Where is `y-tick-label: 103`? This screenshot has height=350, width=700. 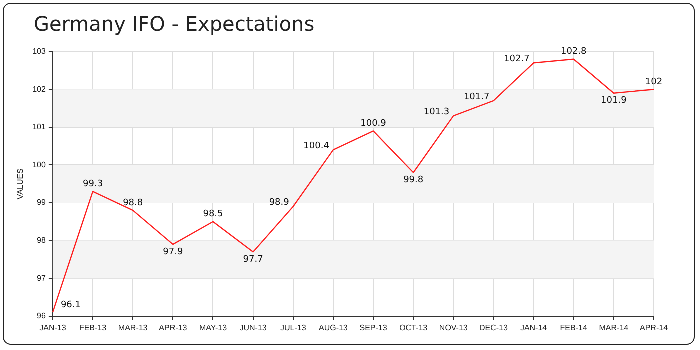 y-tick-label: 103 is located at coordinates (39, 51).